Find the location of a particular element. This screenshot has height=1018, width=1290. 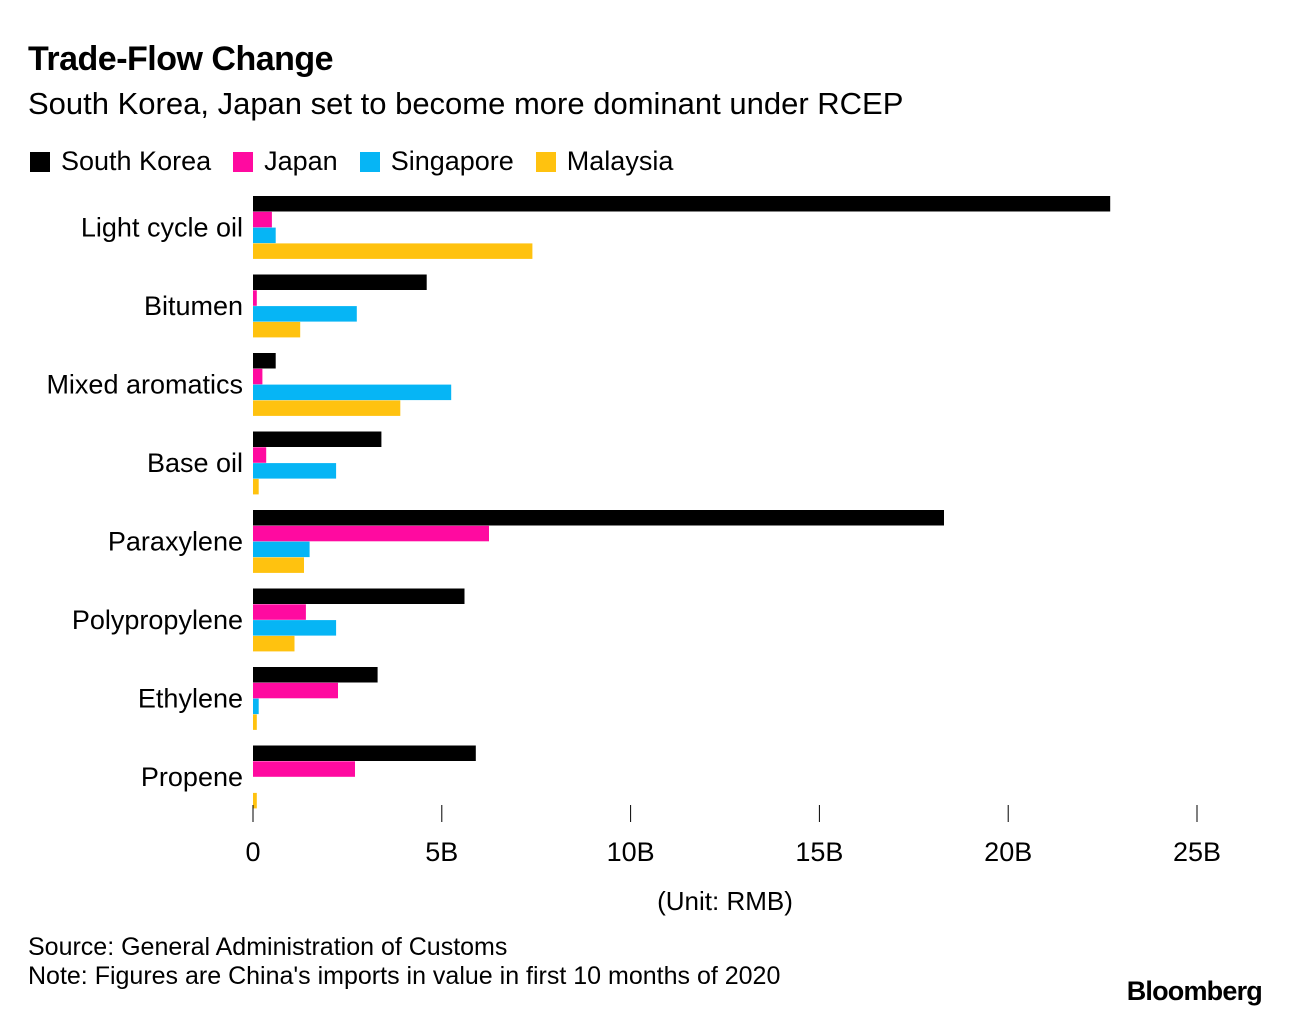

legend-swatch-japan is located at coordinates (243, 161).